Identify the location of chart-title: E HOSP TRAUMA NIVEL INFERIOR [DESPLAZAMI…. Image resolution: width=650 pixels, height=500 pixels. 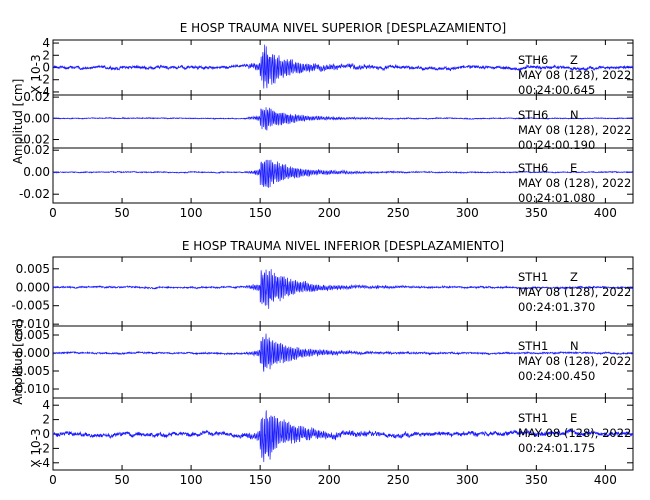
(343, 246).